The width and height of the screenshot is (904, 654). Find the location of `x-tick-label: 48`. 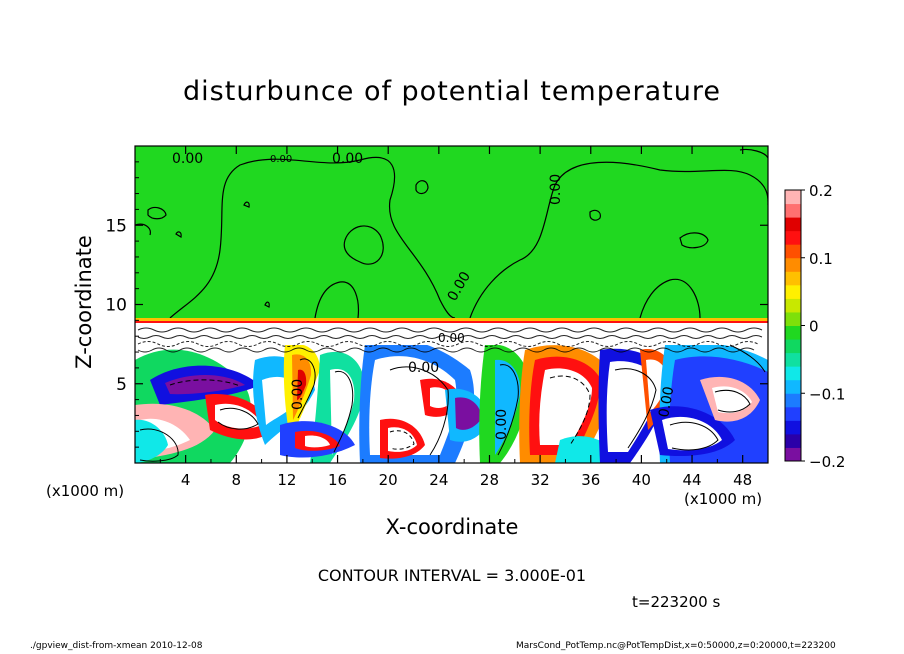

x-tick-label: 48 is located at coordinates (742, 480).